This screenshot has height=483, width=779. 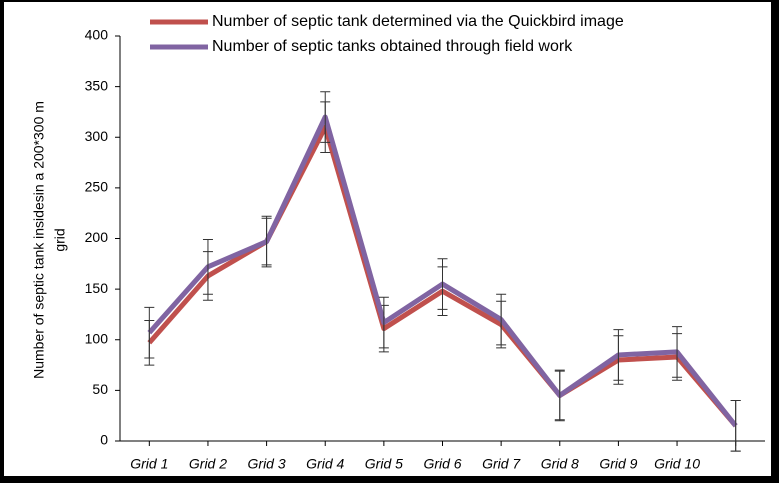 I want to click on y-tick-label: 100, so click(x=97, y=338).